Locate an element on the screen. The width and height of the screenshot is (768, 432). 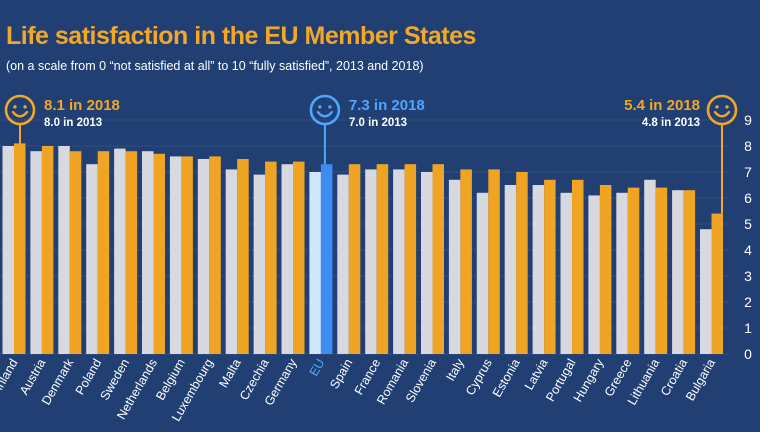
y-tick-label: 3 is located at coordinates (748, 276).